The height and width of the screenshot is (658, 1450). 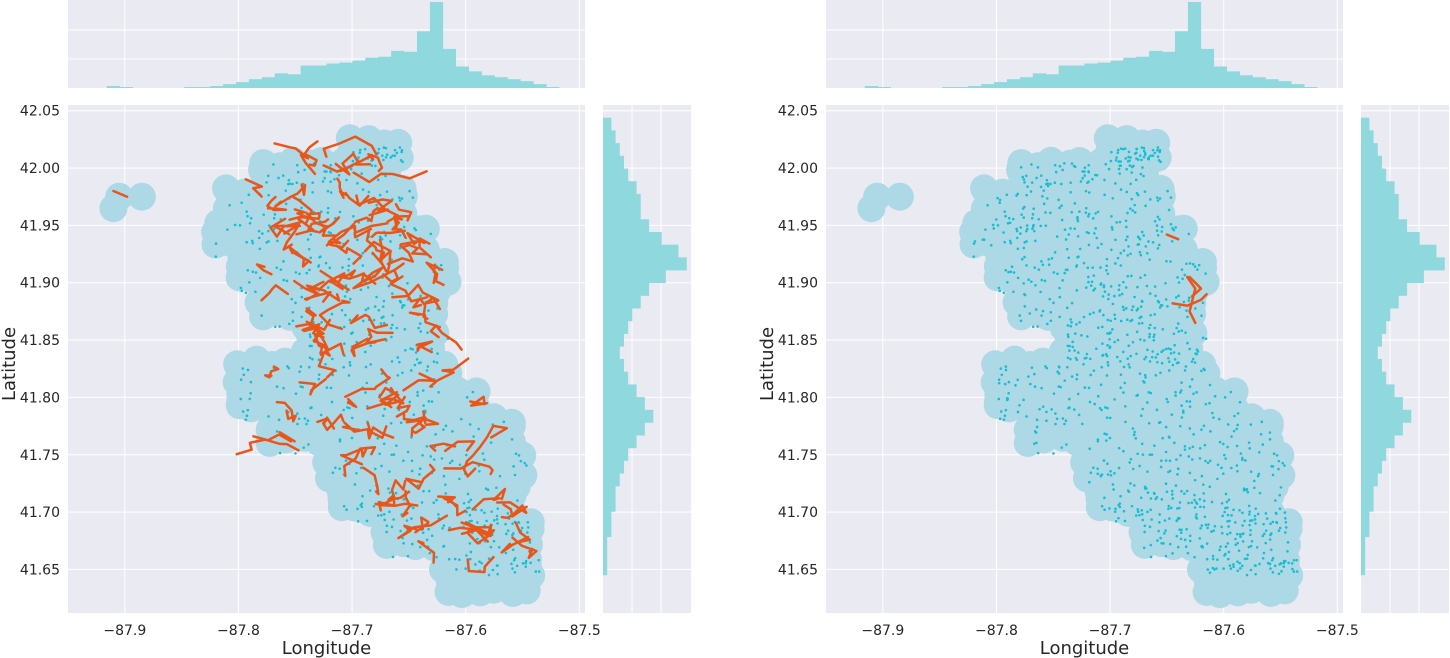 I want to click on y-tick-label: 41.85, so click(x=798, y=341).